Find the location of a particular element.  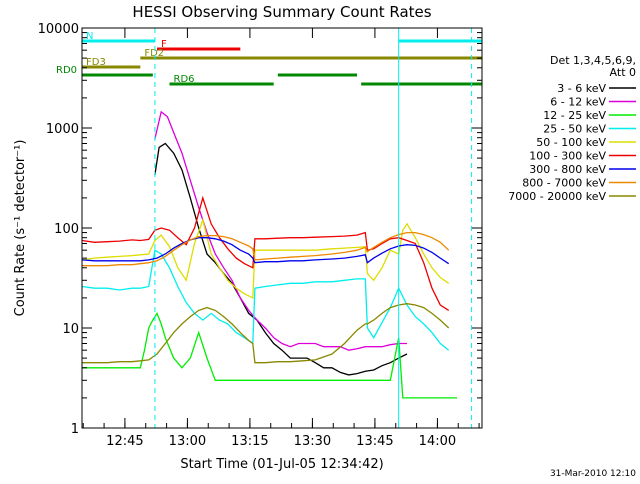

x-tick-label-5: 14:00 is located at coordinates (437, 441).